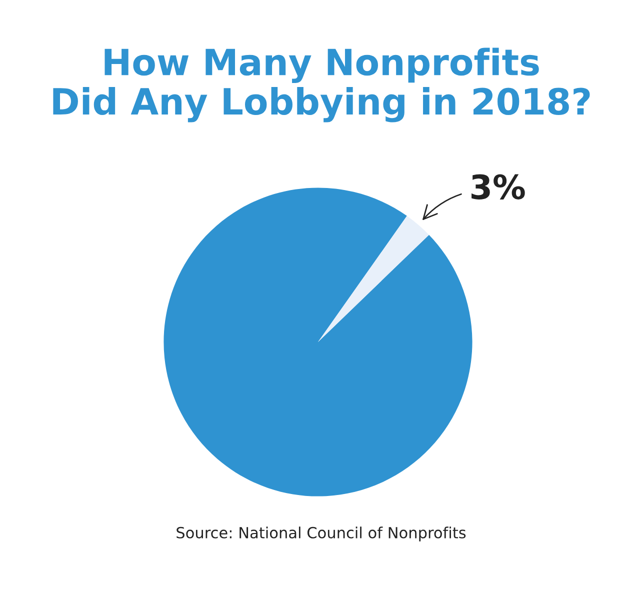  Describe the element at coordinates (498, 187) in the screenshot. I see `data-label: 3%` at that location.